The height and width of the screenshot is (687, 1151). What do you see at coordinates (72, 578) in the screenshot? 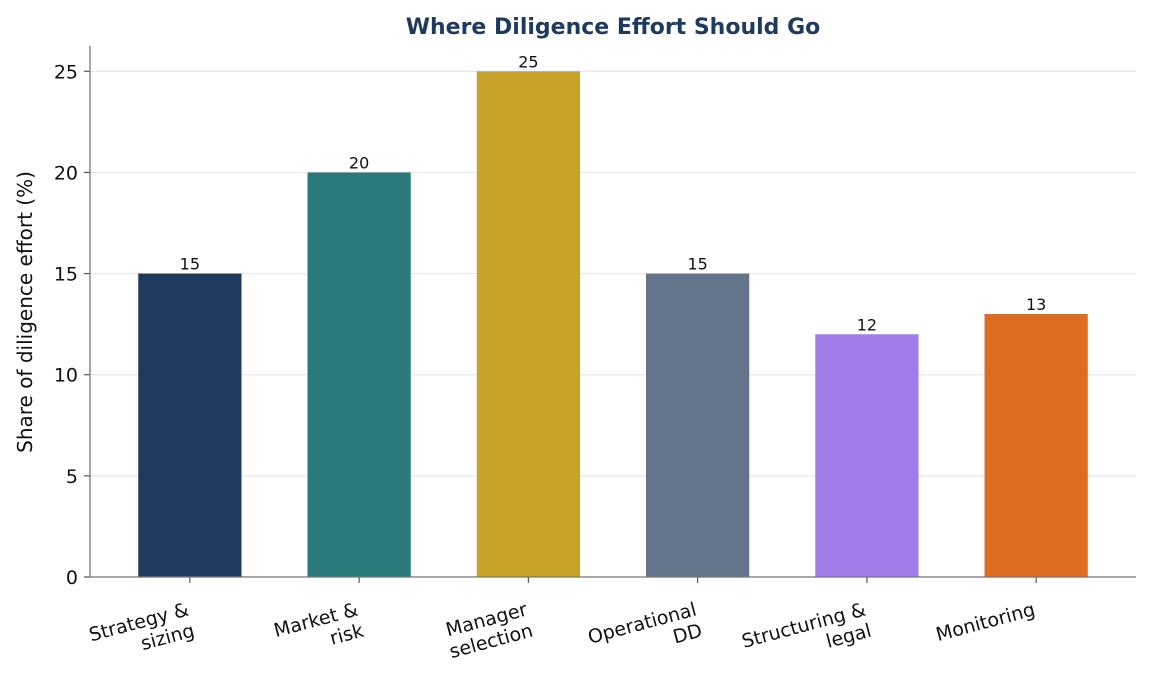
I see `y-tick-label: 0` at bounding box center [72, 578].